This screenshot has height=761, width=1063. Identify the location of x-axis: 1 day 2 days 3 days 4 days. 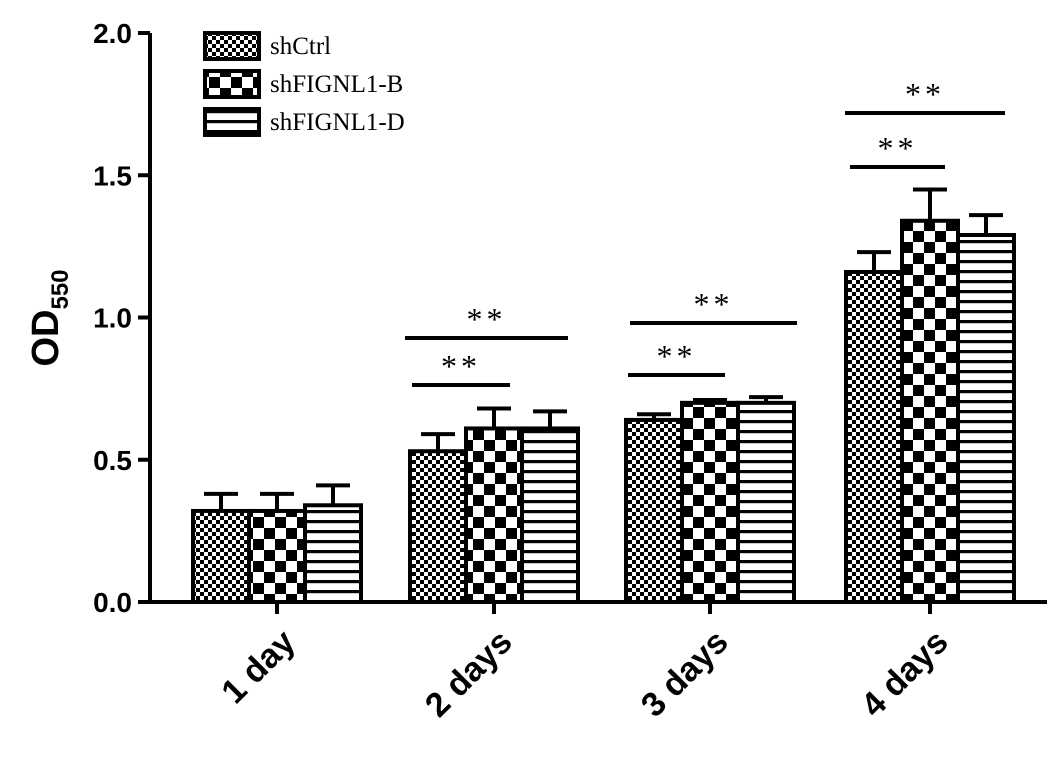
(597, 662).